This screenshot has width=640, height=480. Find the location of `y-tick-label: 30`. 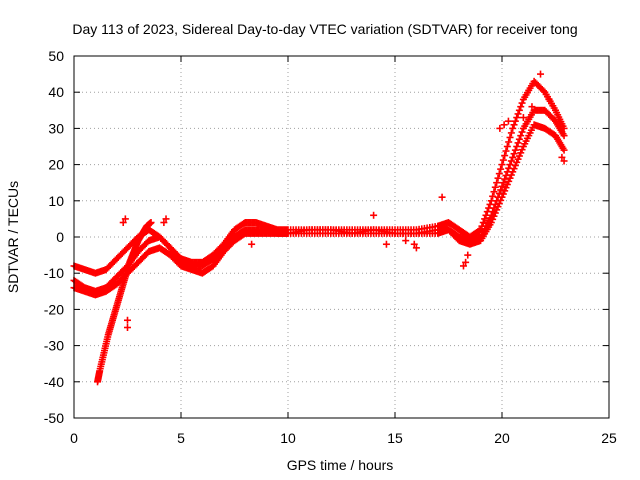

y-tick-label: 30 is located at coordinates (56, 128).